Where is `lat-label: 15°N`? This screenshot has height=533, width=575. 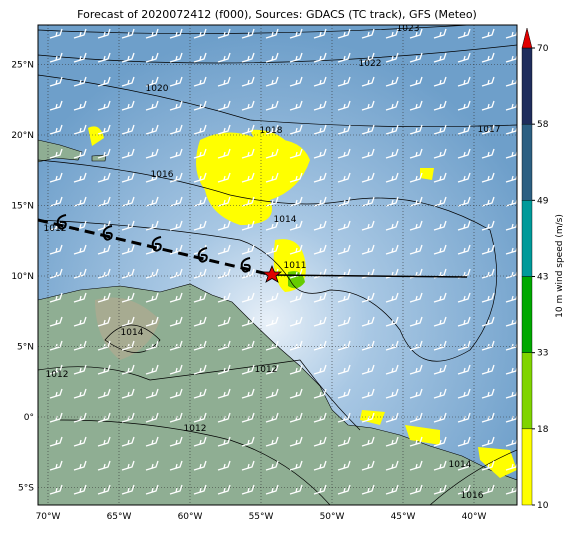 lat-label: 15°N is located at coordinates (22, 207).